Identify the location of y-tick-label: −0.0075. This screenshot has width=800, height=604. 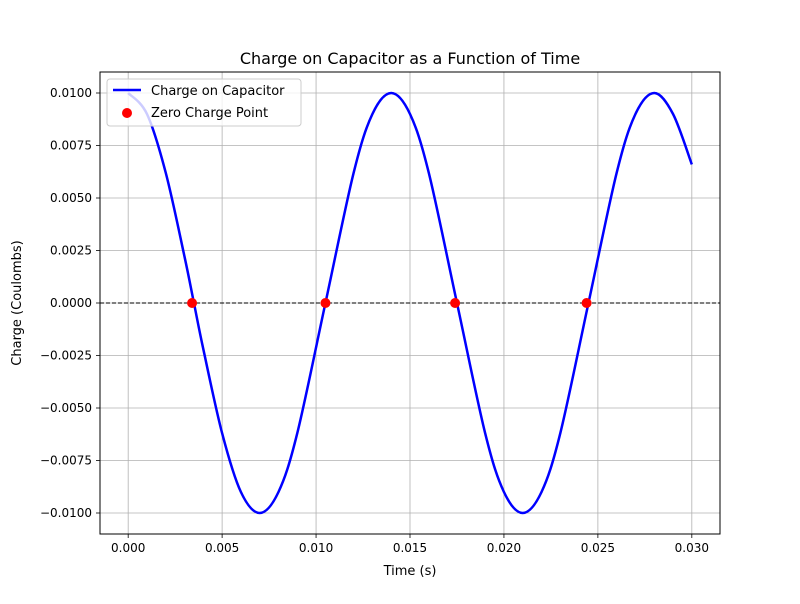
(66, 461).